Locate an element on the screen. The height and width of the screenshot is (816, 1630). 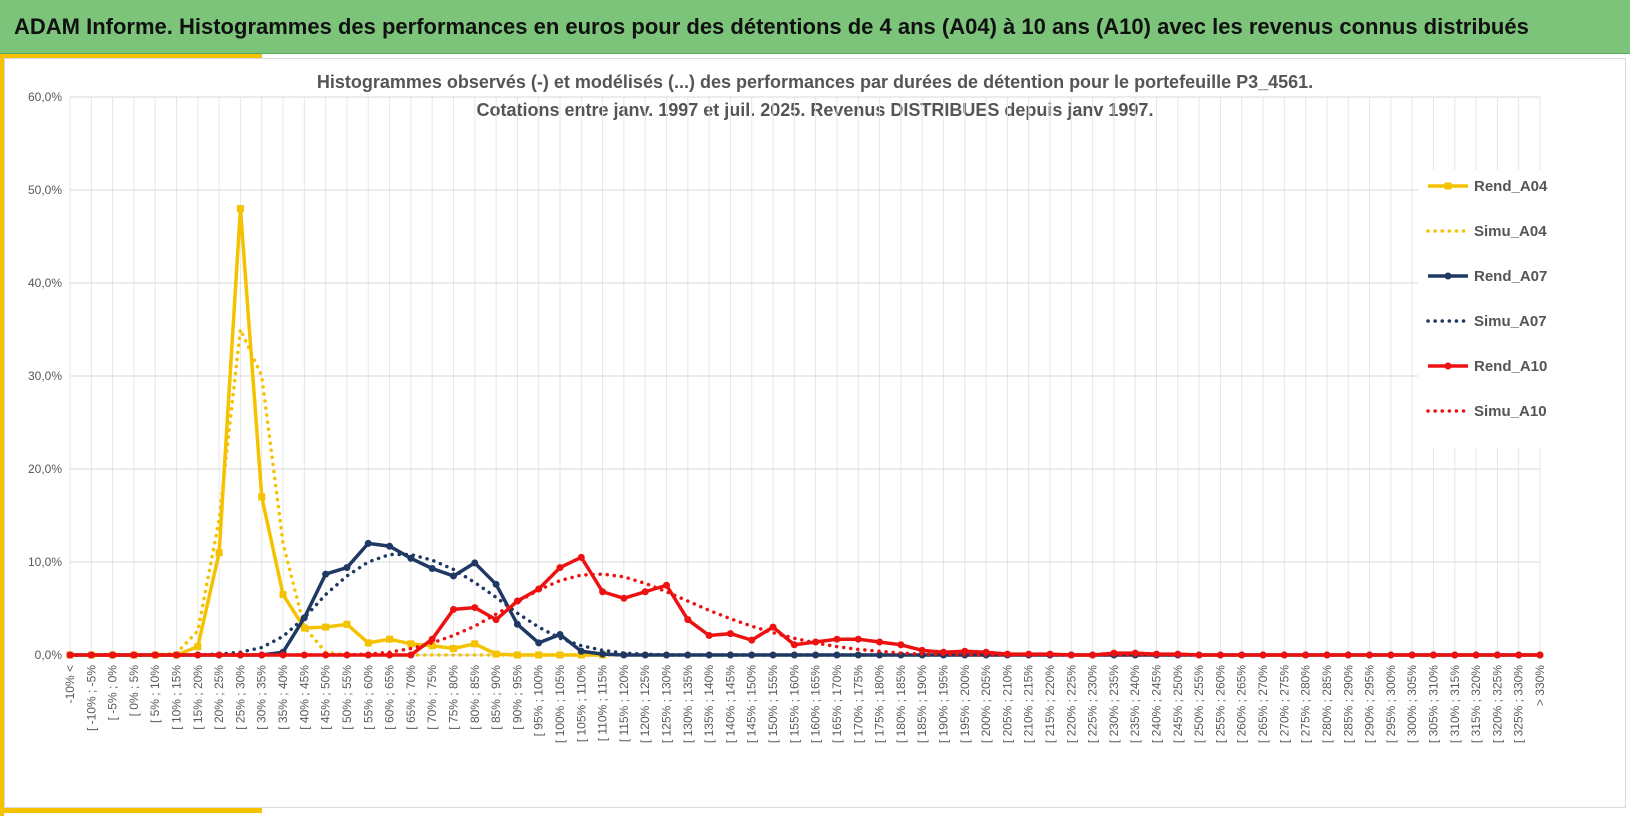
legend-label-simu-a07: Simu_A07 is located at coordinates (1510, 321).